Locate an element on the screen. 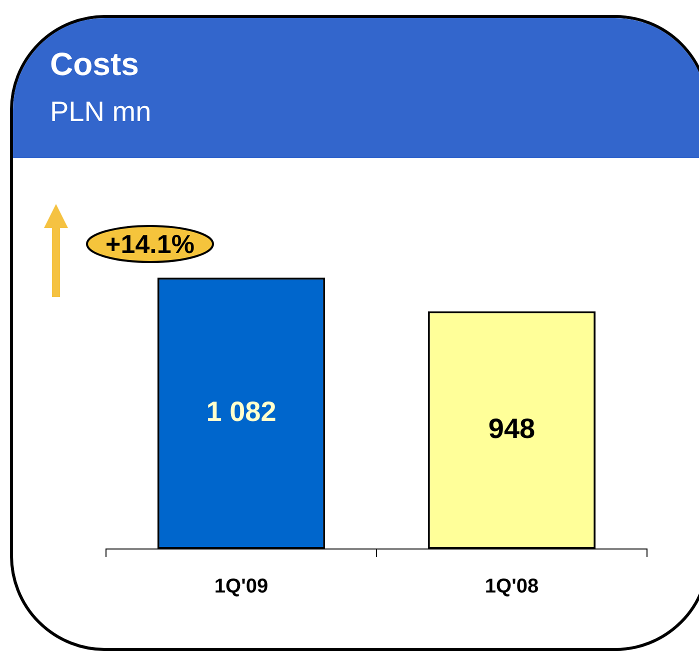  chart-title: Costs is located at coordinates (94, 64).